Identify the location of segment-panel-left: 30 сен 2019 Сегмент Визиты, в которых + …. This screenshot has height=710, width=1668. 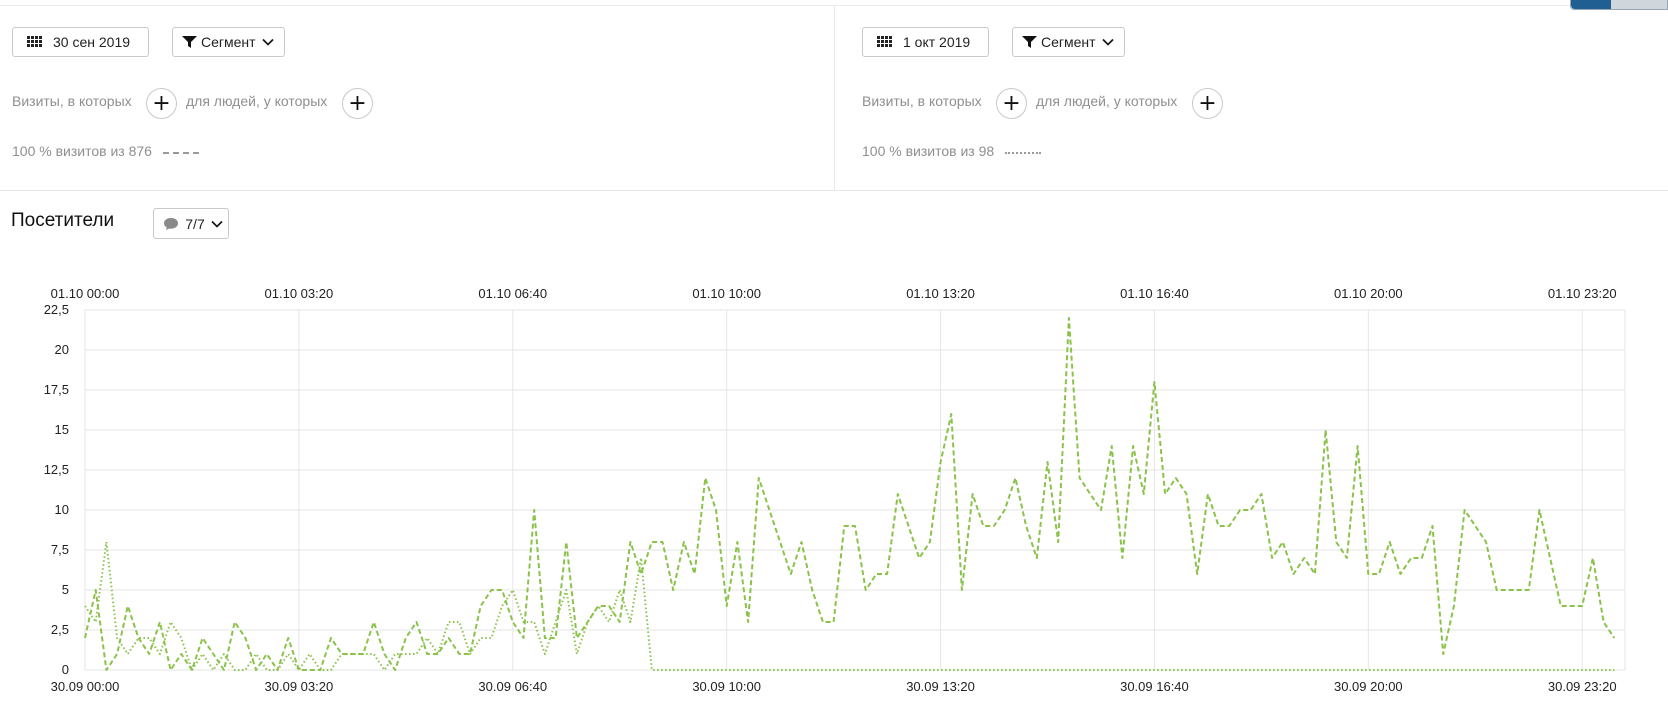
(417, 98).